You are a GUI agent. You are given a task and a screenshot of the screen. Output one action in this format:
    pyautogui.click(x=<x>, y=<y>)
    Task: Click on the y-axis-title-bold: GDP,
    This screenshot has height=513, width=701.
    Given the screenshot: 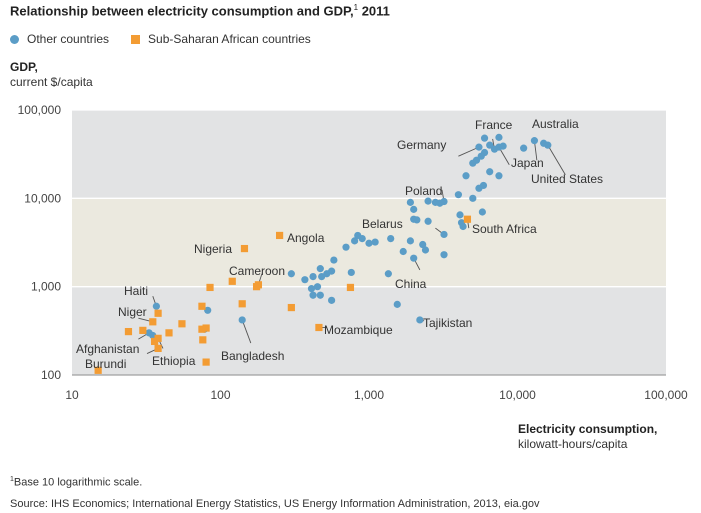 What is the action you would take?
    pyautogui.click(x=24, y=67)
    